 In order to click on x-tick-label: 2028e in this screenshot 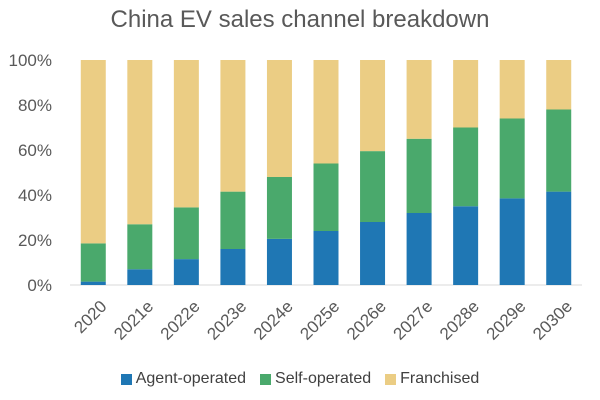, I will do `click(459, 320)`.